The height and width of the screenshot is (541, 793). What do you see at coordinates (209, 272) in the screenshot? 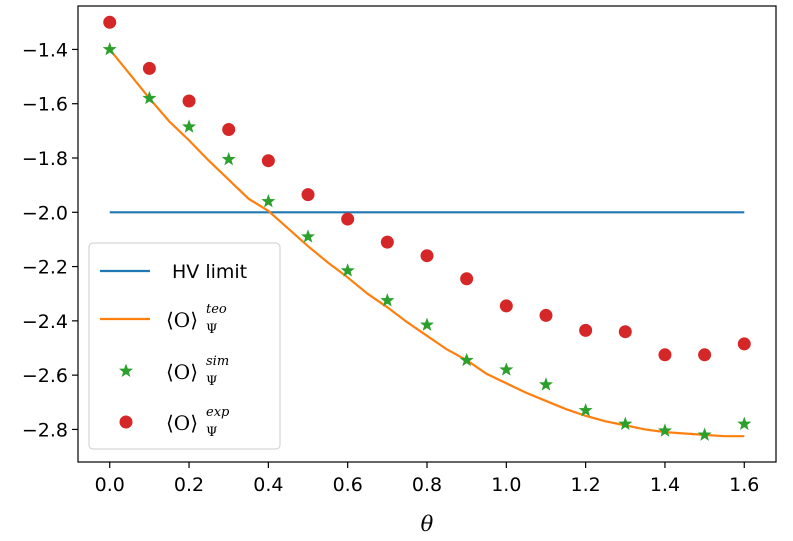
I see `legend-label-0: HV limit` at bounding box center [209, 272].